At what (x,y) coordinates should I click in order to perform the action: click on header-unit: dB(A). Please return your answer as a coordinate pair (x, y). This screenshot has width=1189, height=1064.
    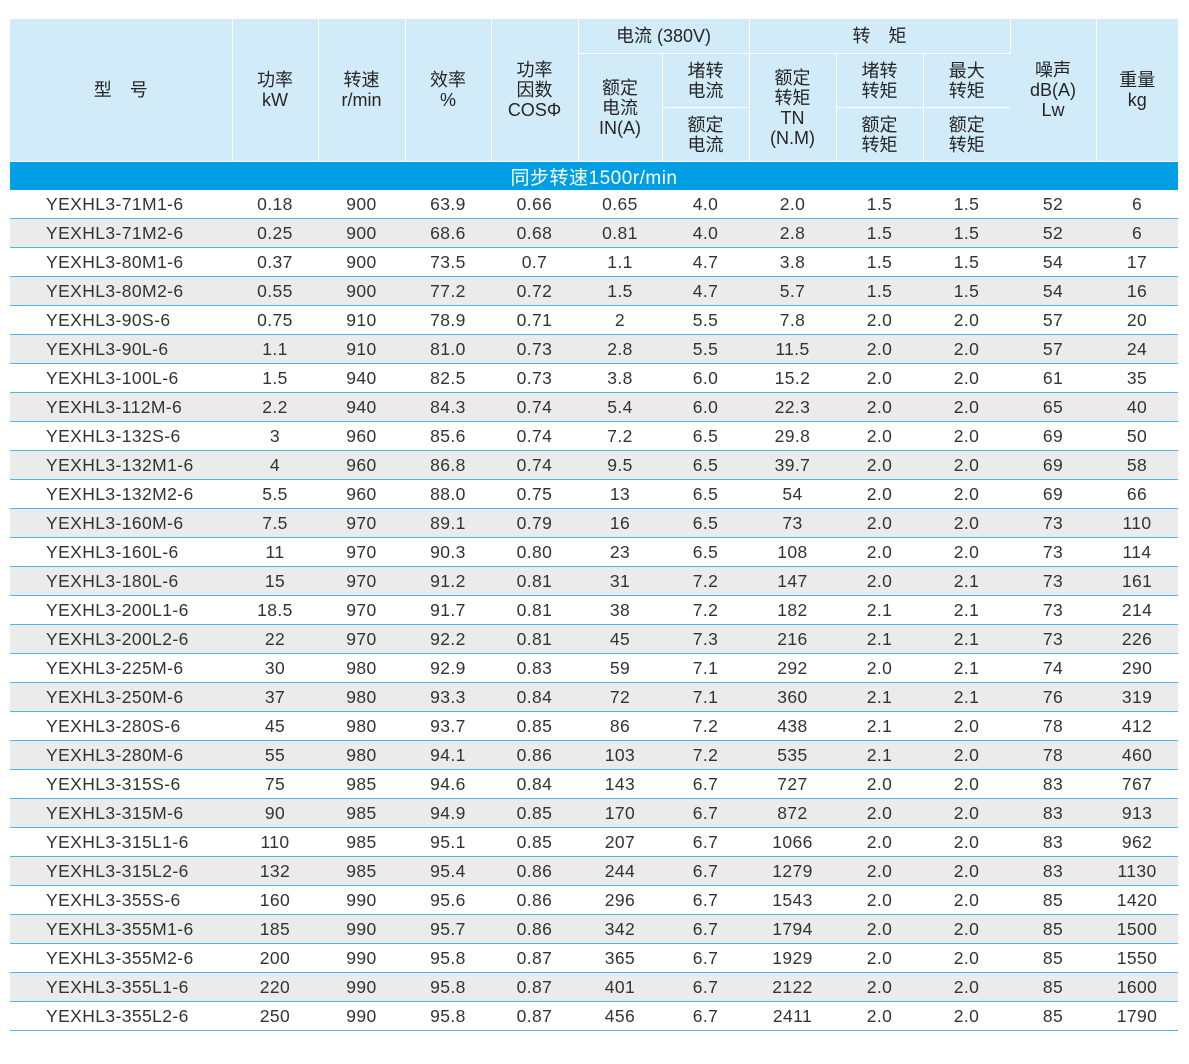
    Looking at the image, I should click on (1053, 90).